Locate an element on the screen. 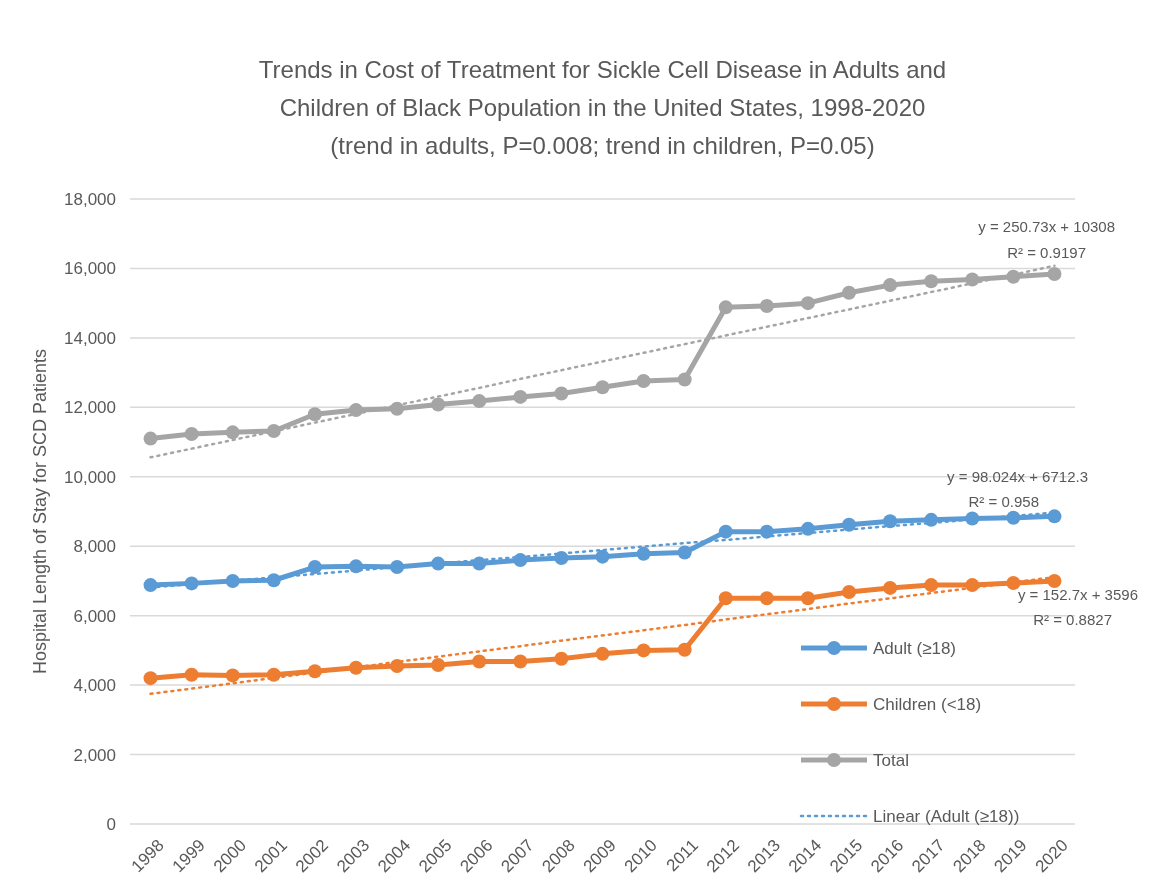 The image size is (1149, 894). y-tick-label: 18,000 is located at coordinates (90, 199).